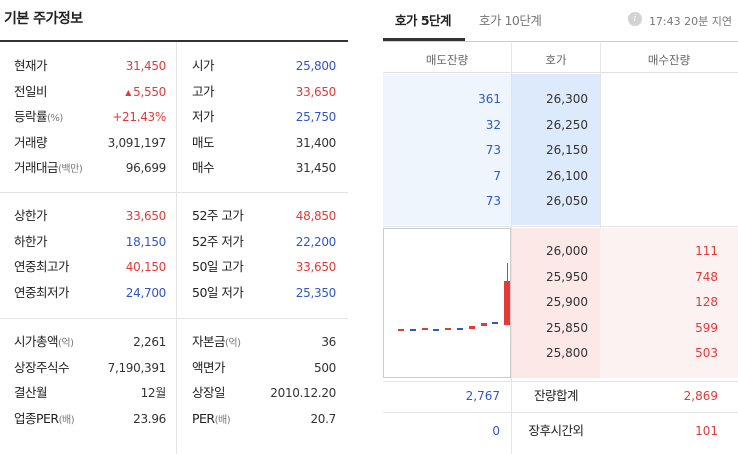 The height and width of the screenshot is (454, 738). I want to click on field-label-text: PER, so click(203, 418).